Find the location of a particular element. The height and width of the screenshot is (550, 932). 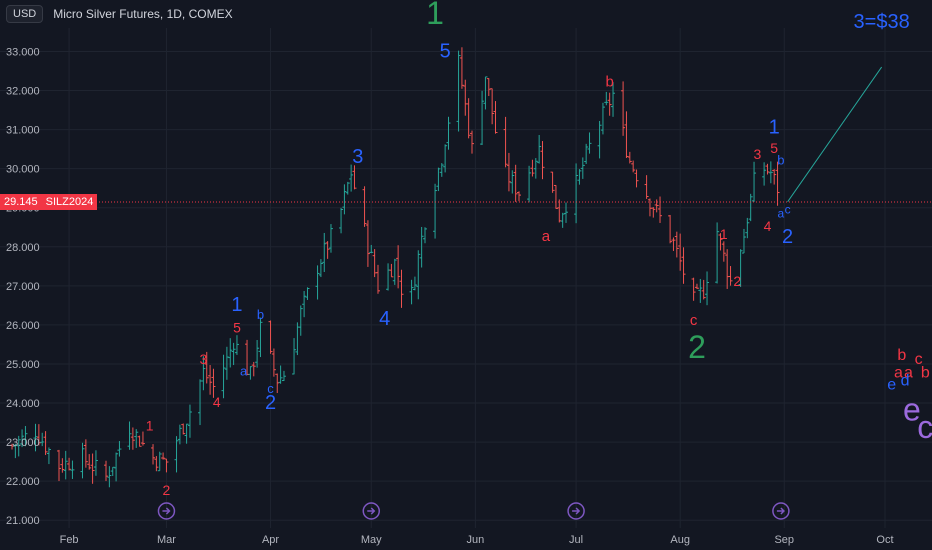

y-tick-label: 33.000 is located at coordinates (23, 52).